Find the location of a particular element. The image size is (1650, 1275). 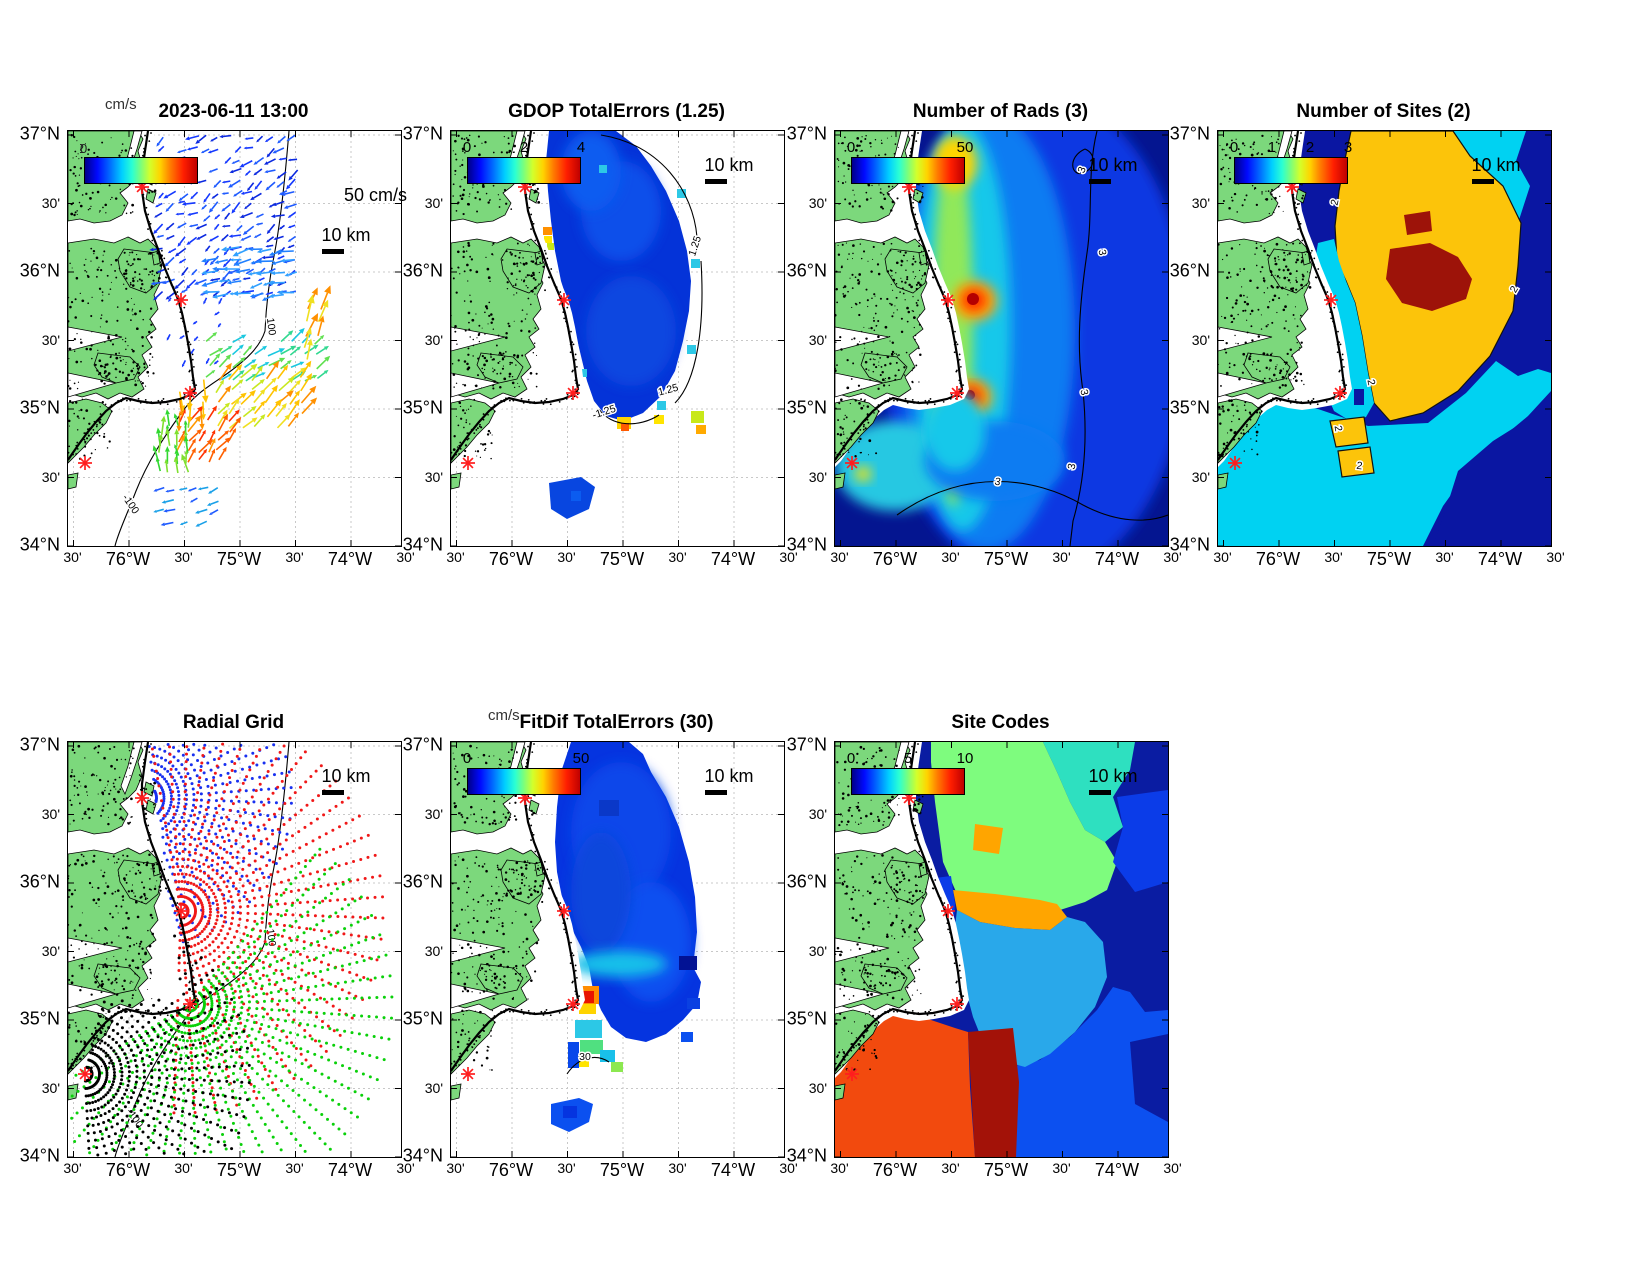

panel-title: 2023-06-11 13:00 is located at coordinates (233, 111).